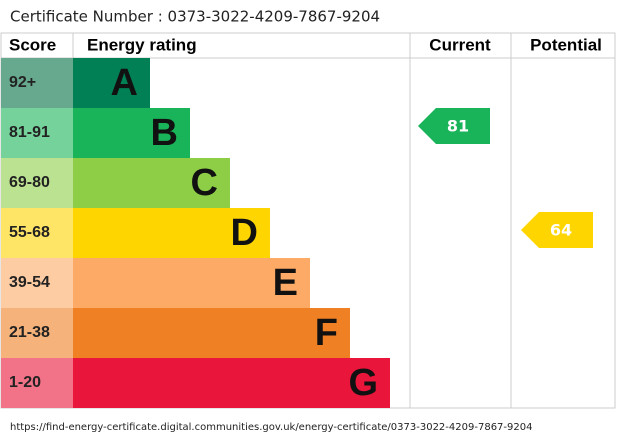  What do you see at coordinates (244, 233) in the screenshot?
I see `rating-letter: D` at bounding box center [244, 233].